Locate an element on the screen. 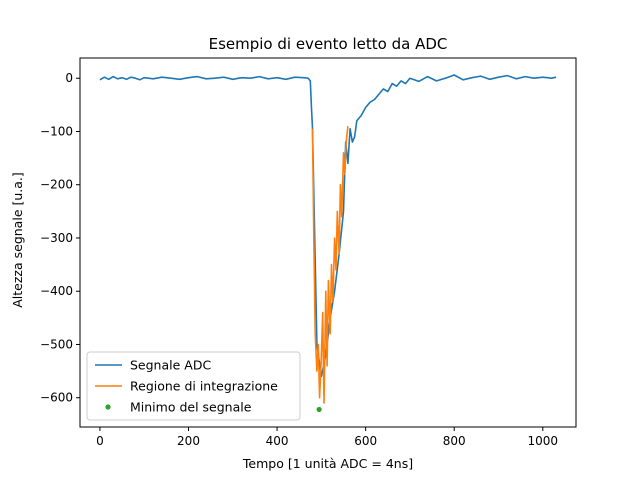 The width and height of the screenshot is (640, 480). legend-label: Regione di integrazione is located at coordinates (204, 386).